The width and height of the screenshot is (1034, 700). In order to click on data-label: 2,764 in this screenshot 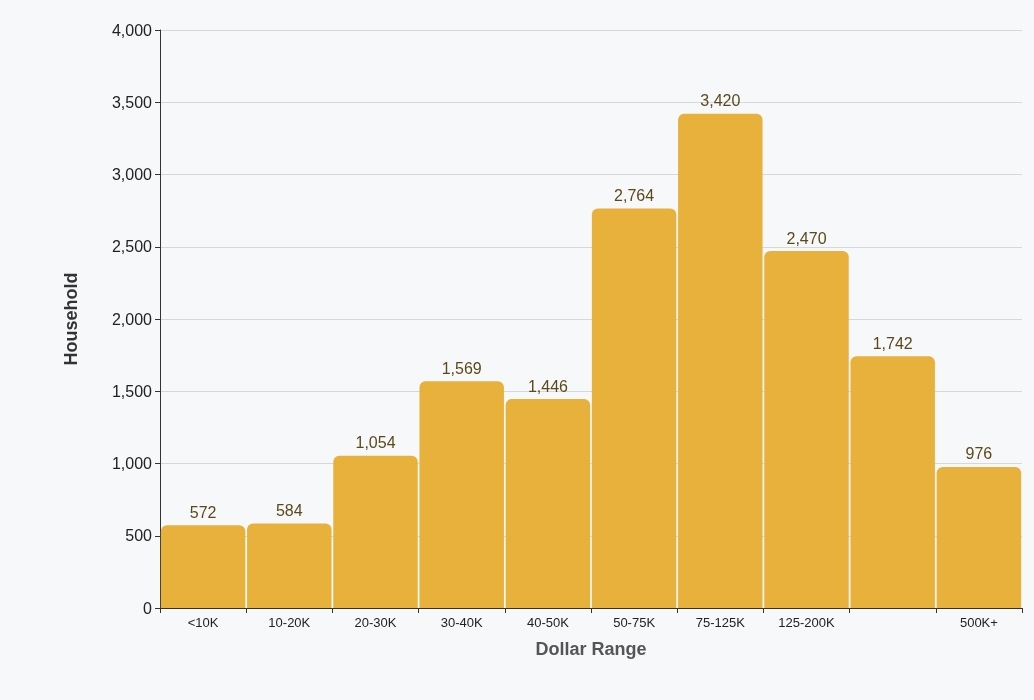, I will do `click(634, 196)`.